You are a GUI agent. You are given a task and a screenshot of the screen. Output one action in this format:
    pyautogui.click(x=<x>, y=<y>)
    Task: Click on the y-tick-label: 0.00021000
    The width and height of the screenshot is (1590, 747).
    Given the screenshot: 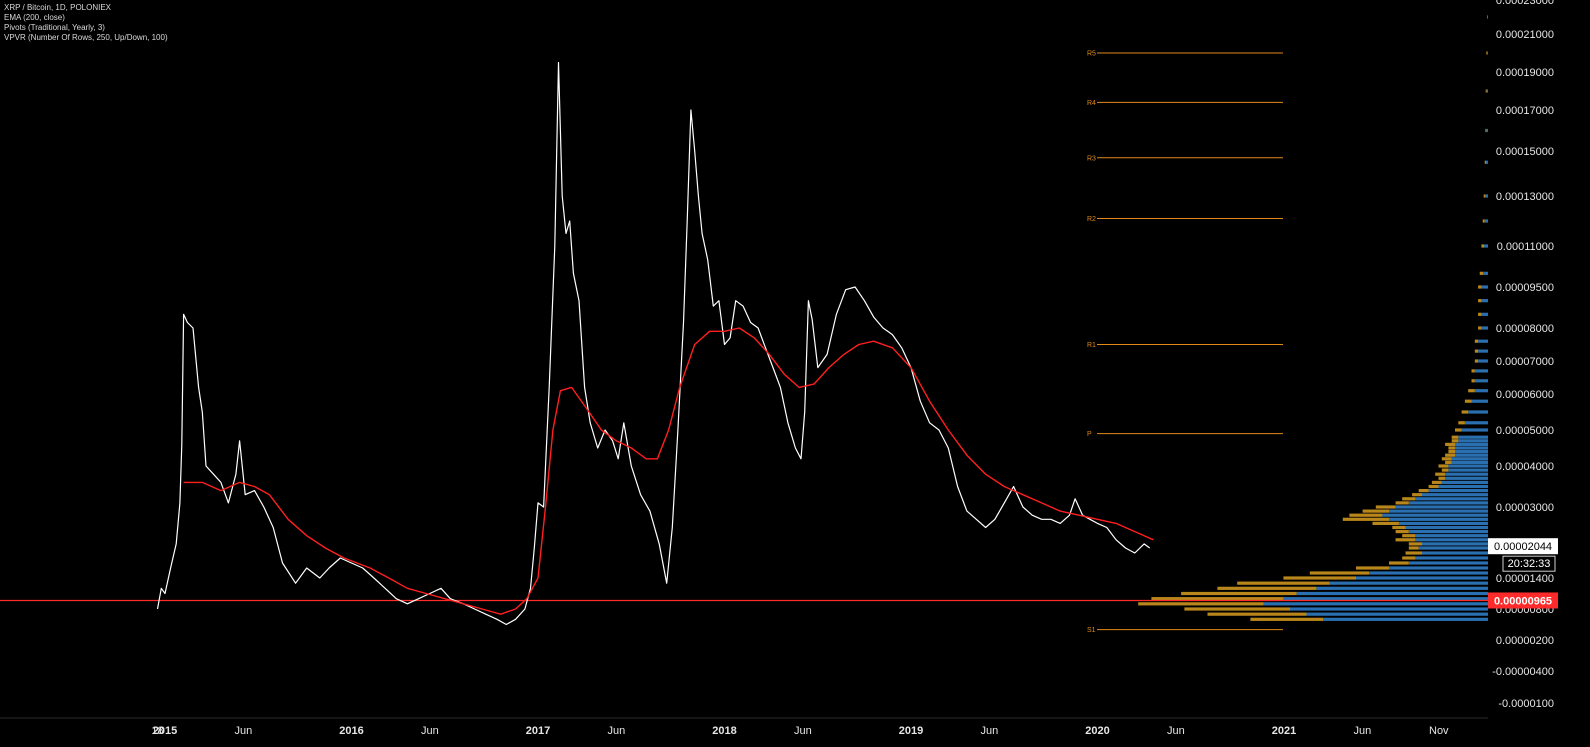 What is the action you would take?
    pyautogui.click(x=1525, y=35)
    